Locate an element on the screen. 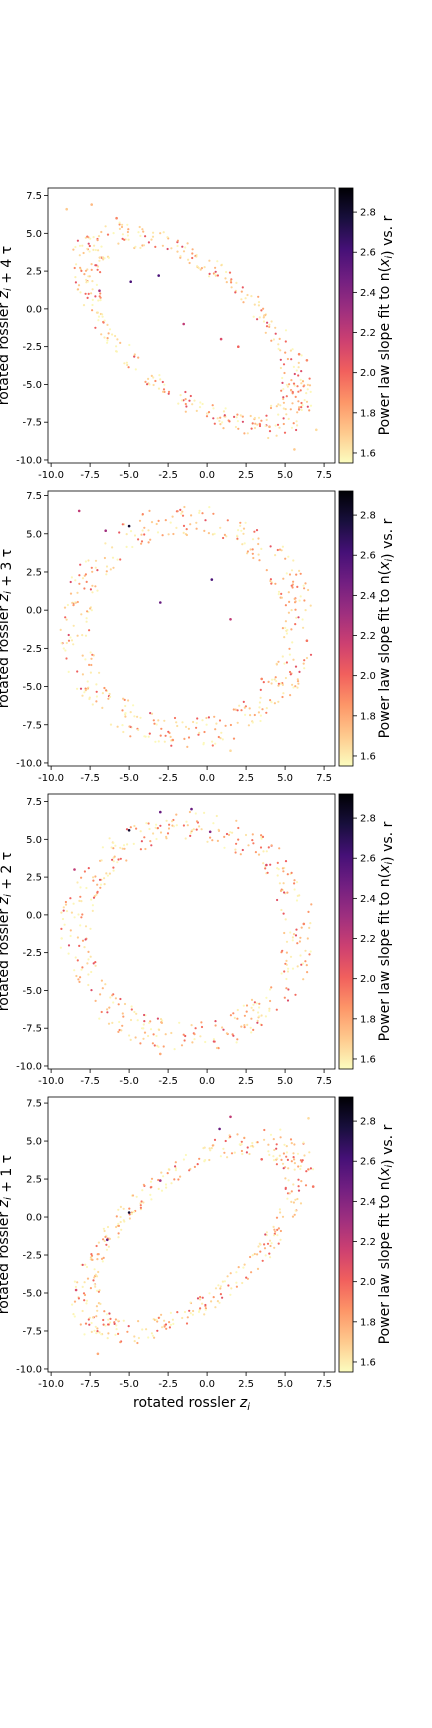 Image resolution: width=432 pixels, height=1728 pixels. x-tick-label: -2.5 is located at coordinates (168, 1081).